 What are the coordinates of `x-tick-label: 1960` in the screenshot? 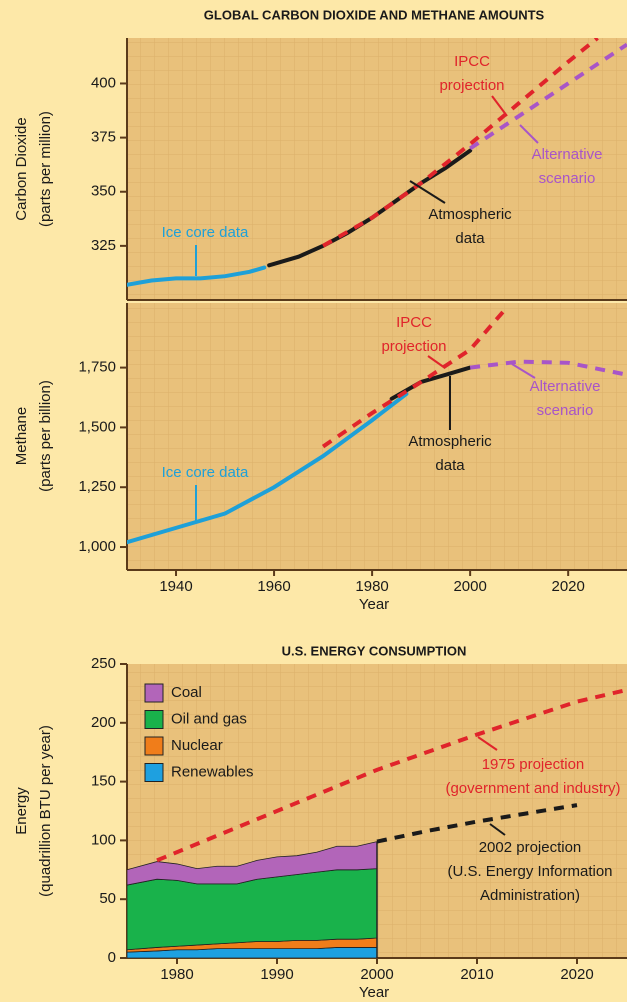 It's located at (273, 586).